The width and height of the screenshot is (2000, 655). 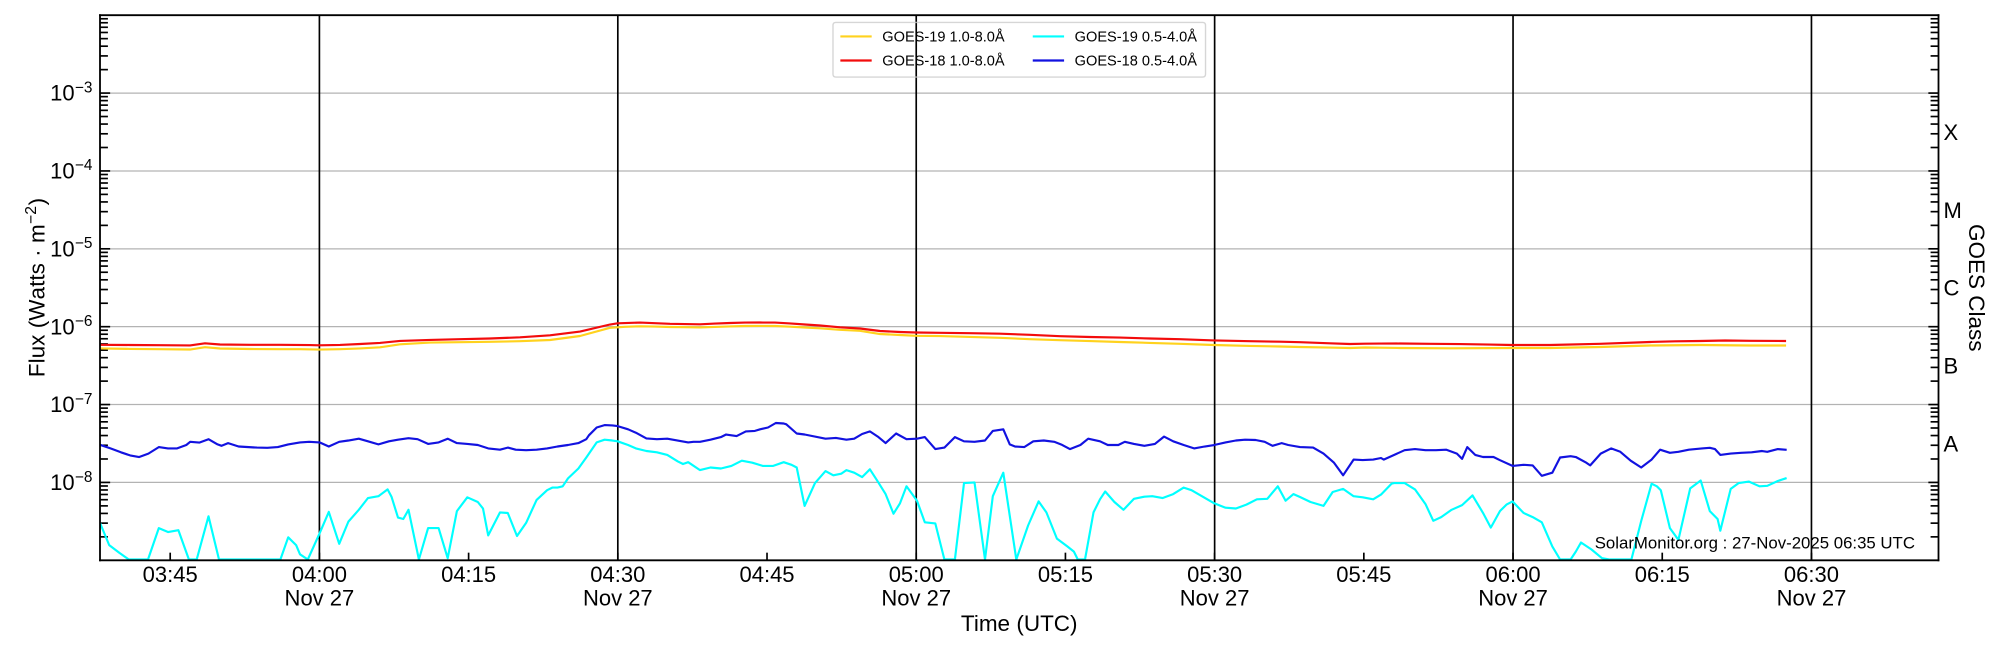 I want to click on svg-text: 04:00, so click(x=319, y=574).